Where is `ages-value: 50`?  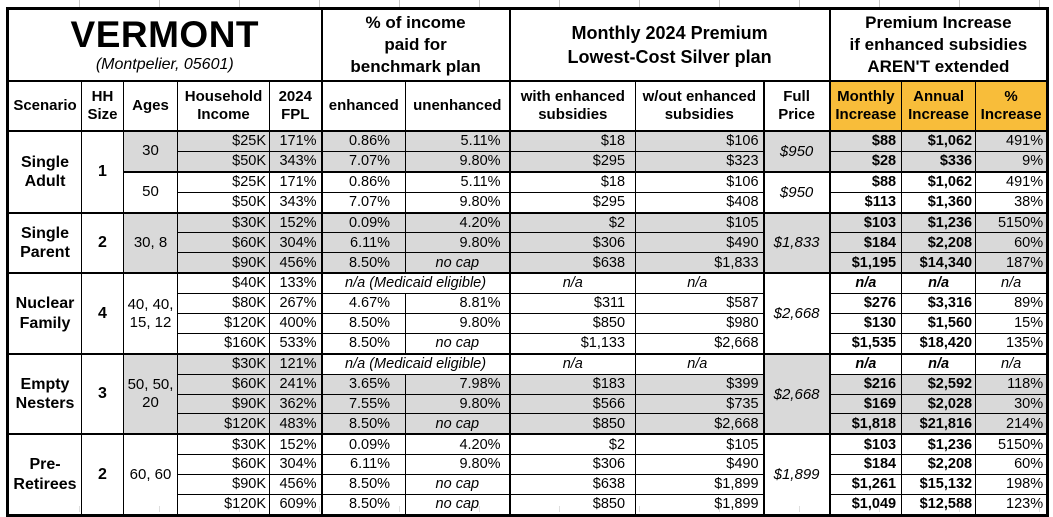
ages-value: 50 is located at coordinates (150, 192).